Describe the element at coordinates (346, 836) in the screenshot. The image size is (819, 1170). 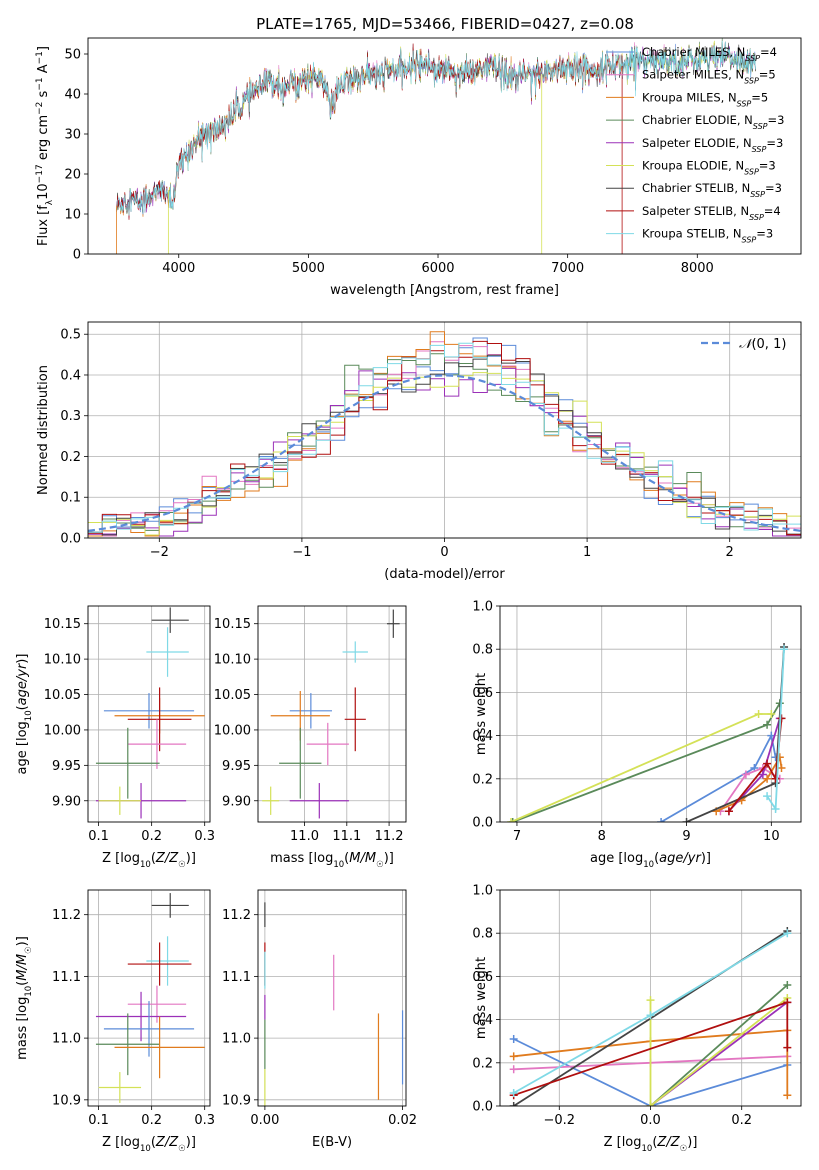
I see `x-tick-label: 11.1` at that location.